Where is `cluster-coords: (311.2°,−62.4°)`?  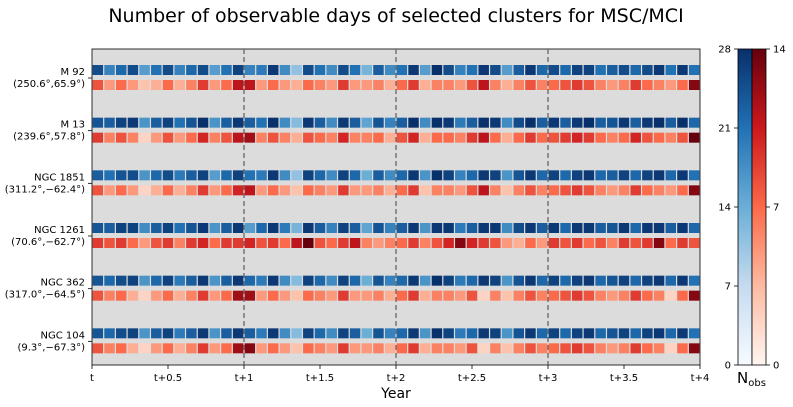 cluster-coords: (311.2°,−62.4°) is located at coordinates (45, 189).